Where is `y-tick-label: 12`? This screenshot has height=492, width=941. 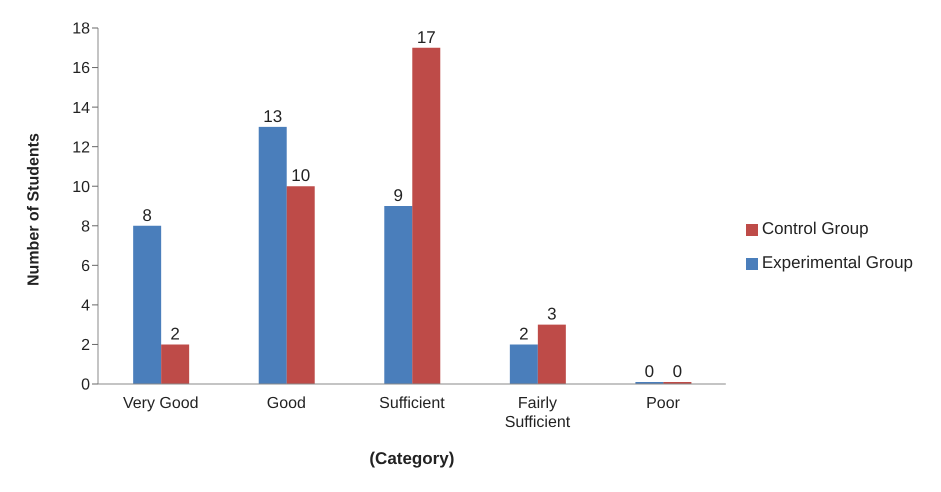
y-tick-label: 12 is located at coordinates (81, 147).